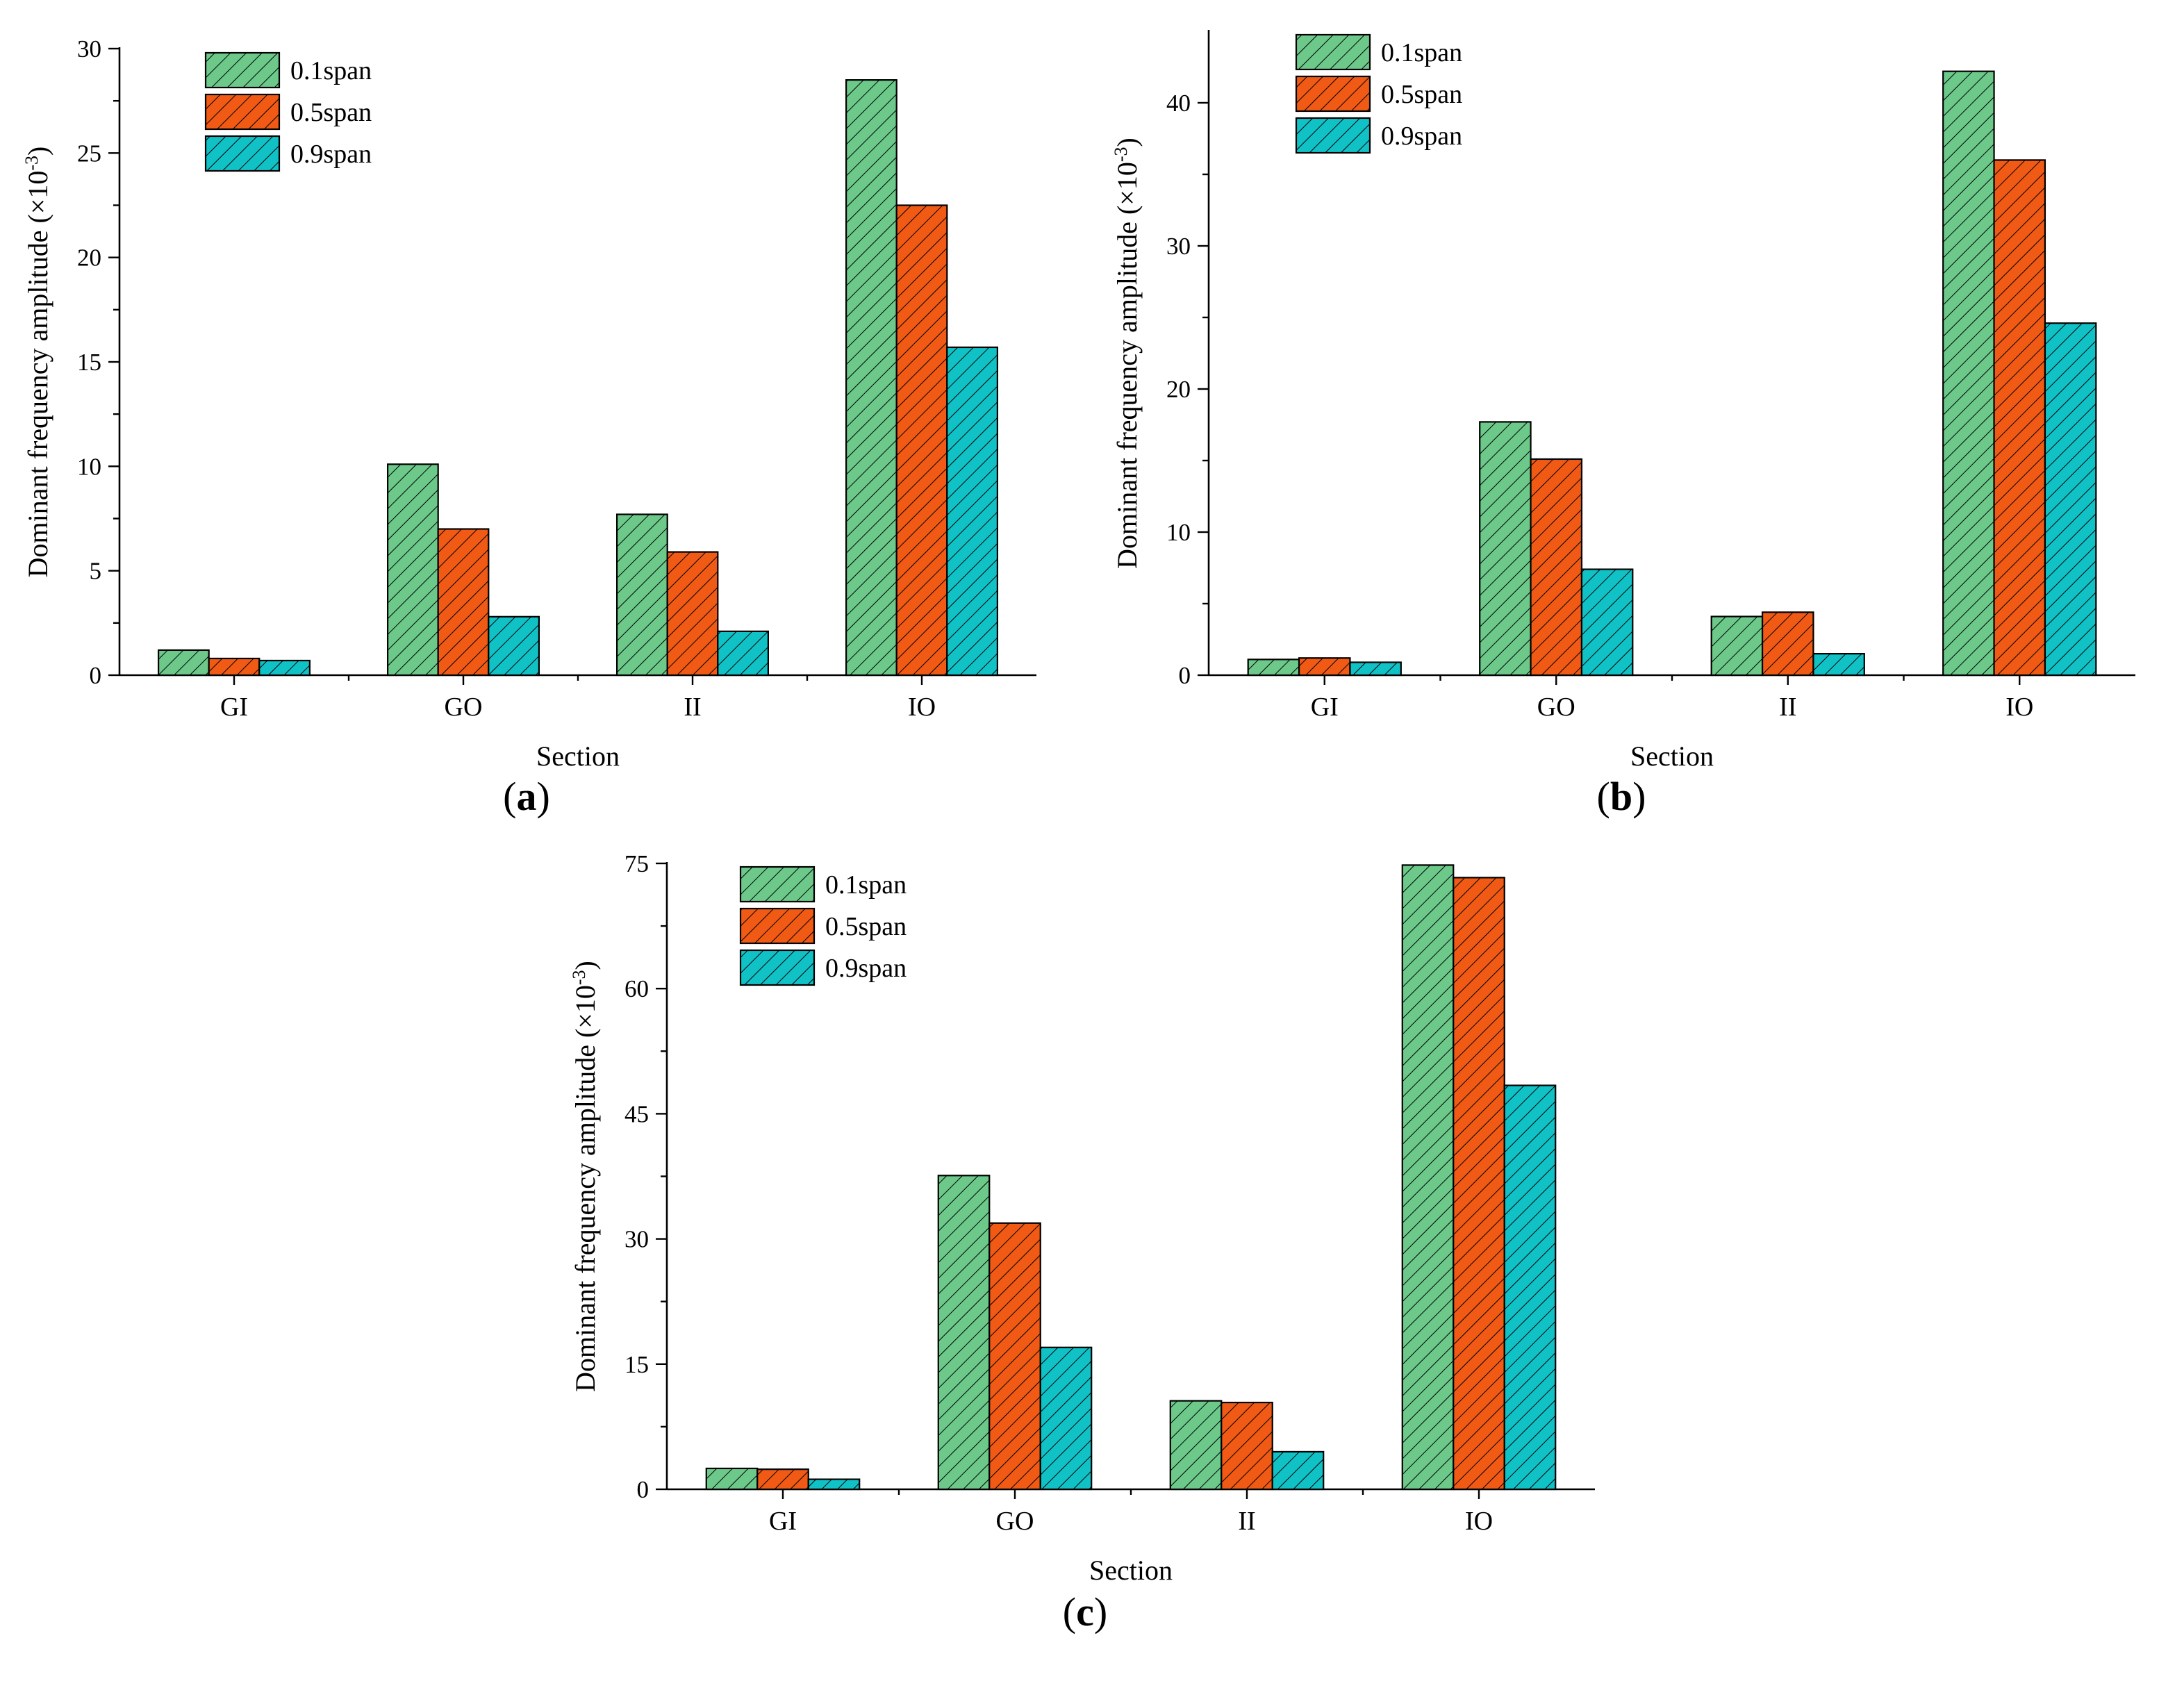  What do you see at coordinates (89, 153) in the screenshot?
I see `y-tick-label: 25` at bounding box center [89, 153].